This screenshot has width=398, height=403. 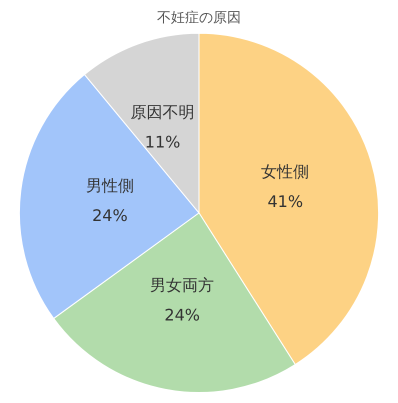 I want to click on chart-title: 不妊症の原因, so click(x=199, y=18).